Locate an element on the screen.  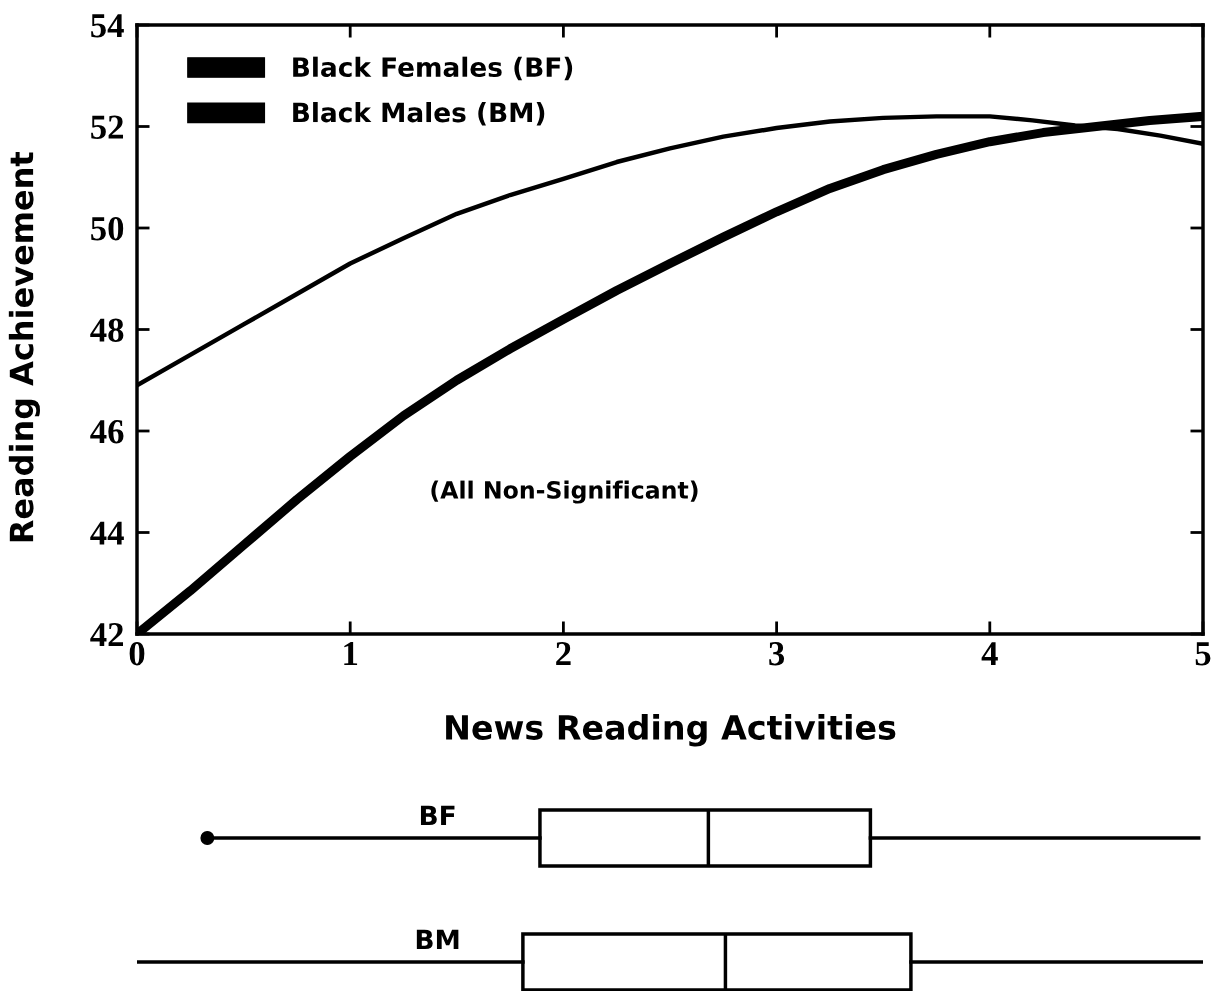
x-tick-label: 0 is located at coordinates (137, 653).